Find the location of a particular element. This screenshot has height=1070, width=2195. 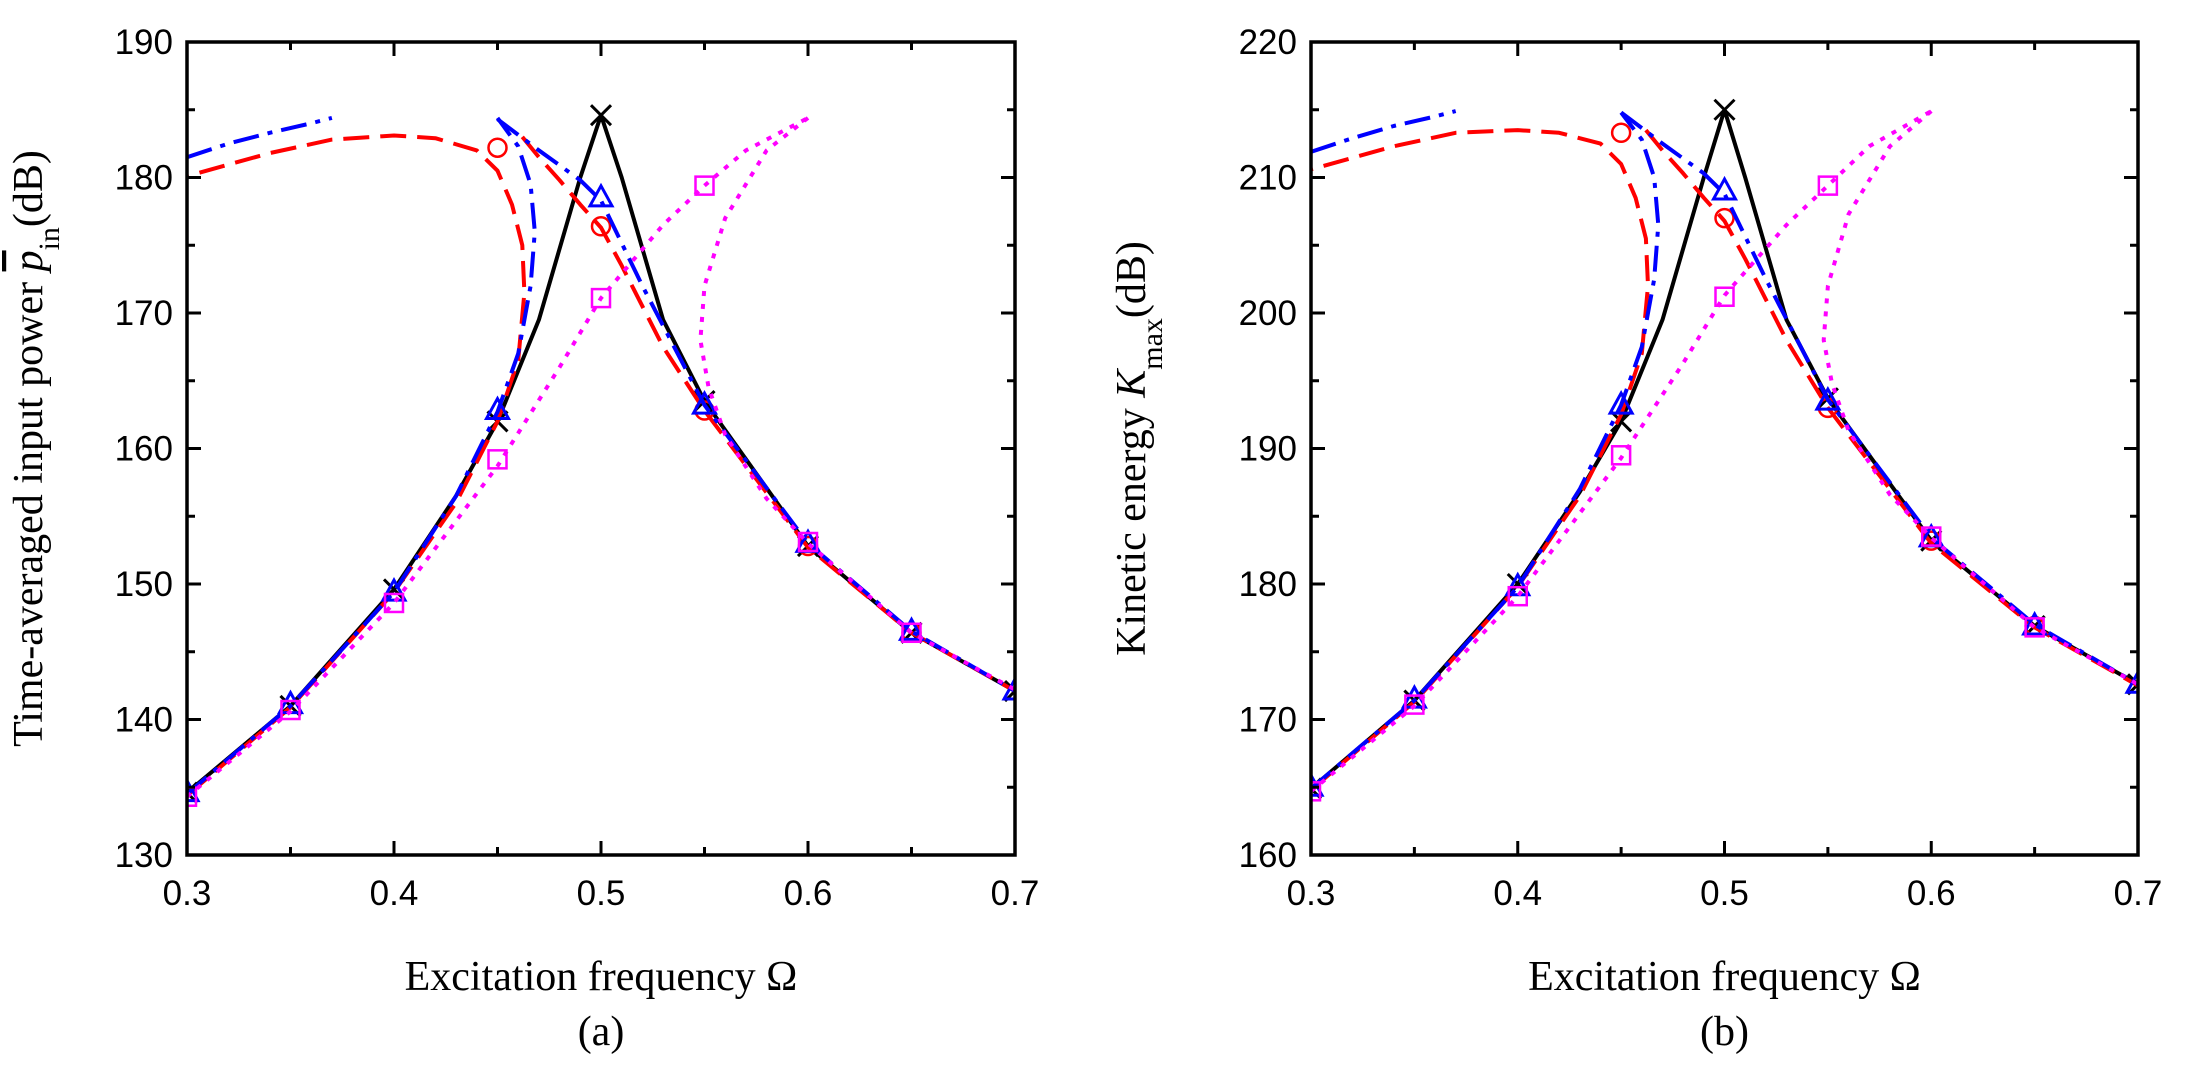

y-axis-title-symbol: K is located at coordinates (1132, 383).